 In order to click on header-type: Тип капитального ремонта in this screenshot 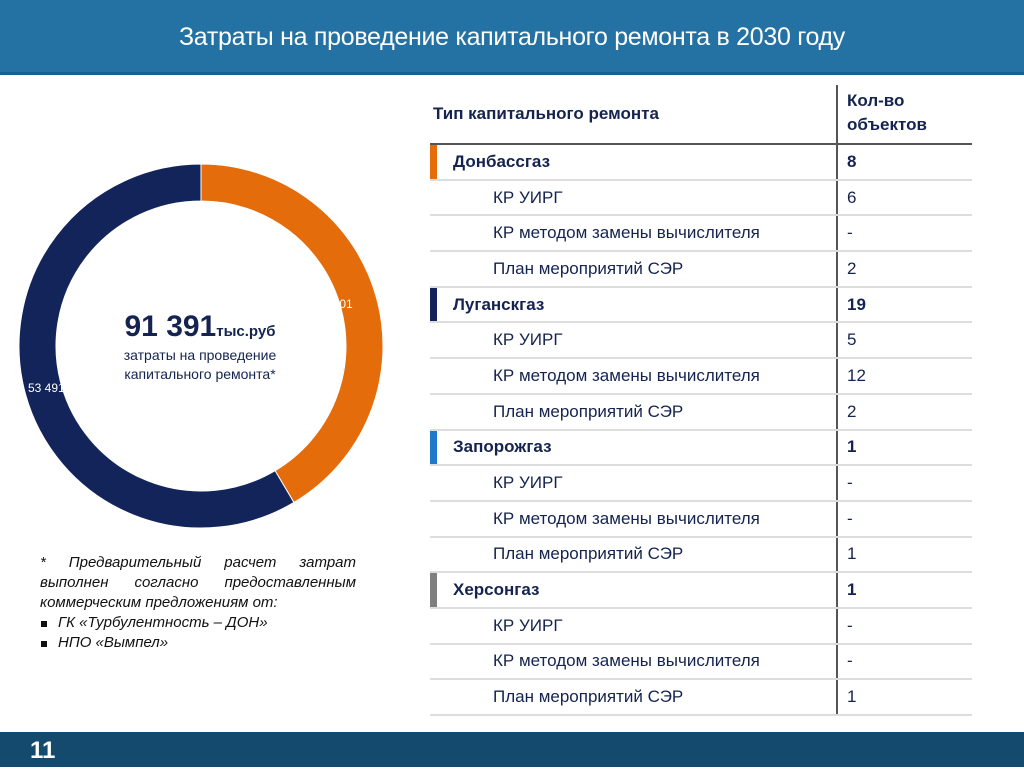, I will do `click(546, 113)`.